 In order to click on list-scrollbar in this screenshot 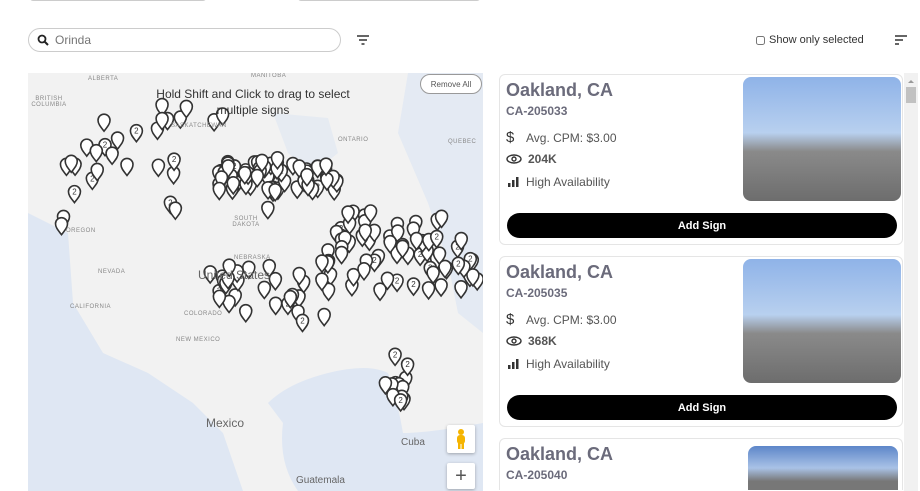, I will do `click(911, 282)`.